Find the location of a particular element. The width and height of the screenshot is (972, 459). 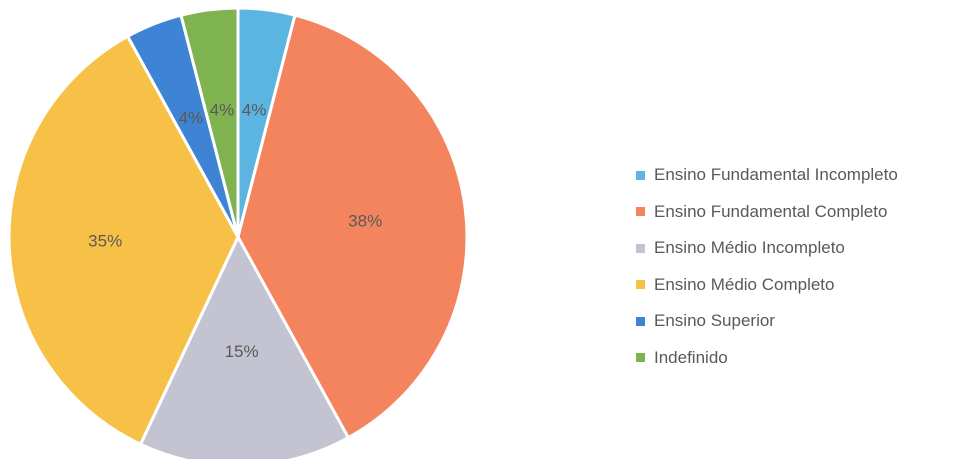

pie-data-label-3: 15% is located at coordinates (242, 351).